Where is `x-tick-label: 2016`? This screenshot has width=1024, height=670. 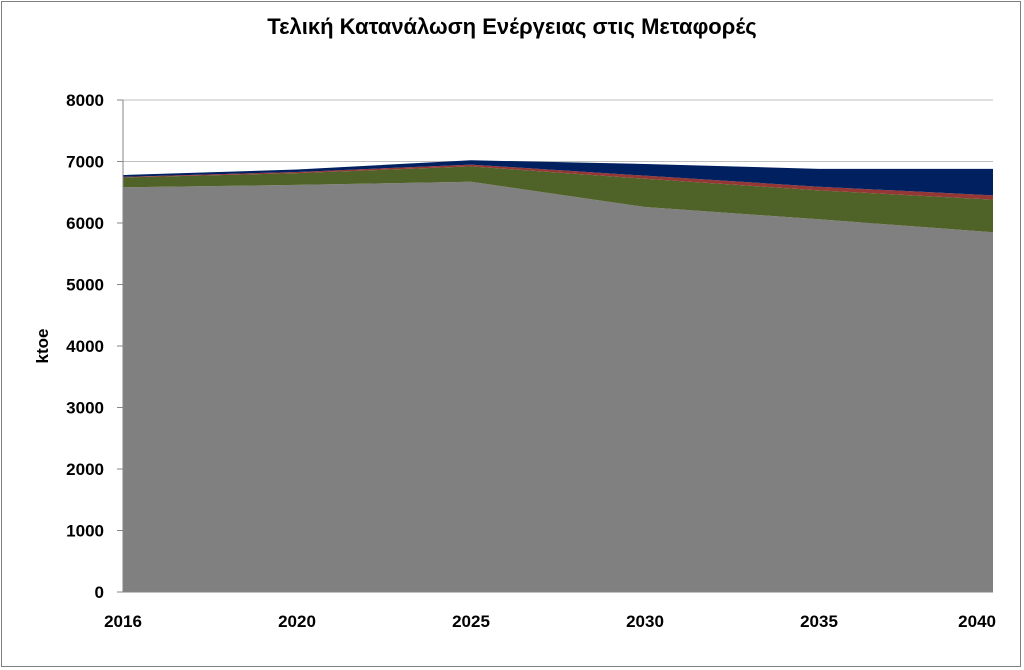
x-tick-label: 2016 is located at coordinates (123, 621).